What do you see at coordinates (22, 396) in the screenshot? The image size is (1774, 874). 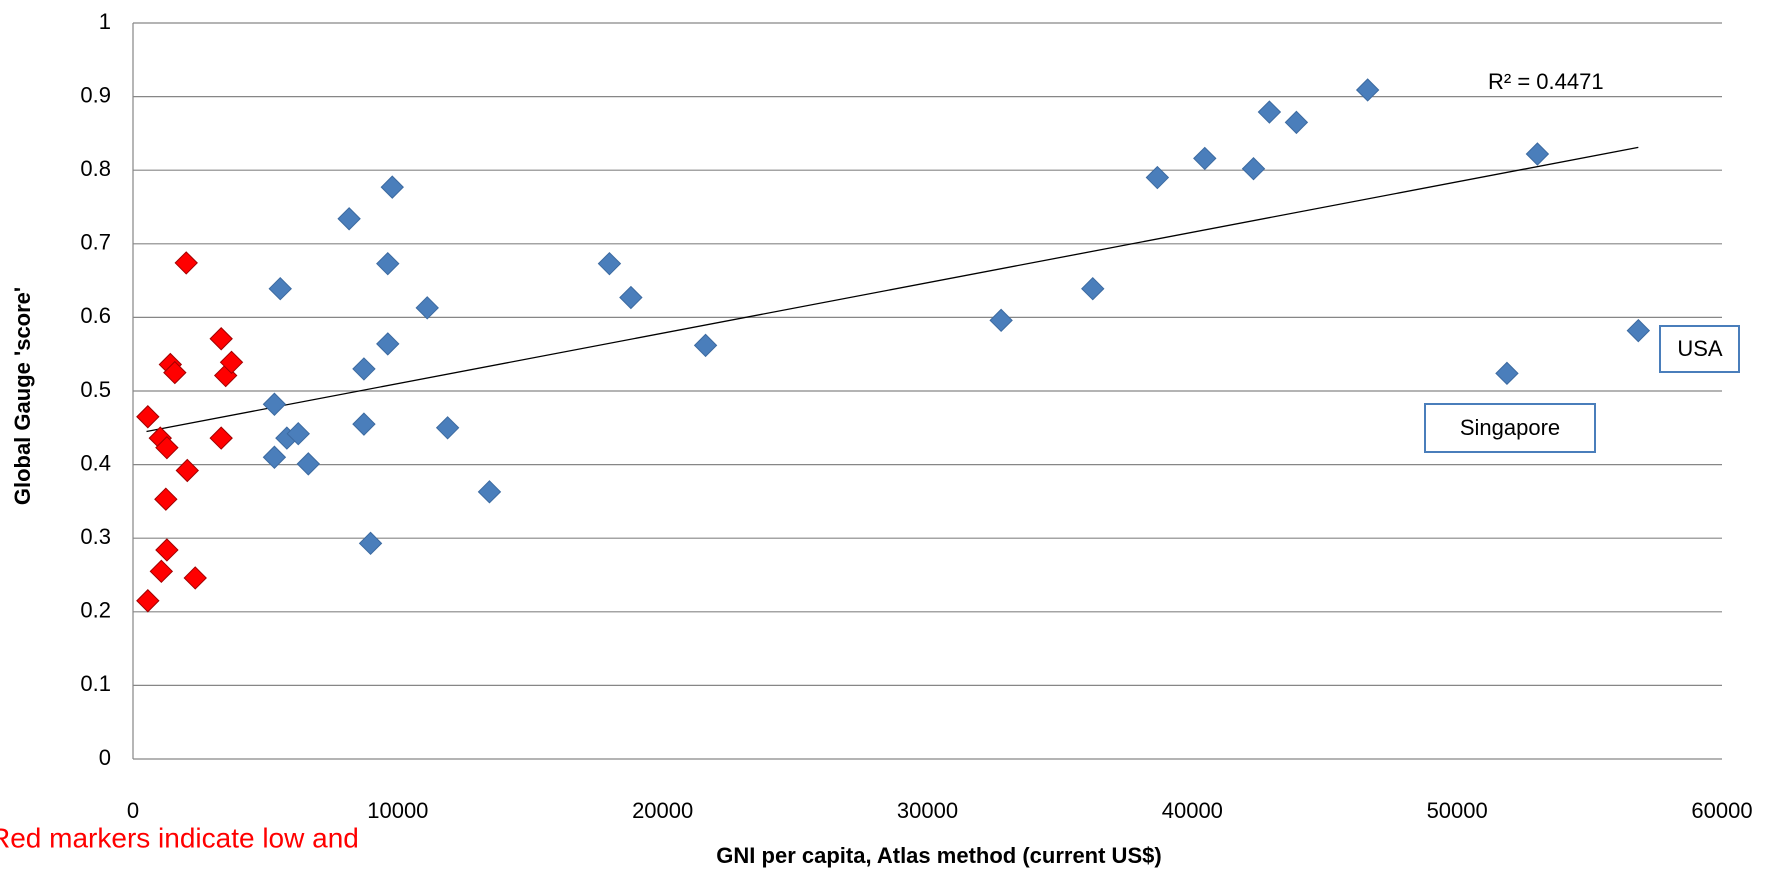 I see `y-axis-title: Global Gauge 'score'` at bounding box center [22, 396].